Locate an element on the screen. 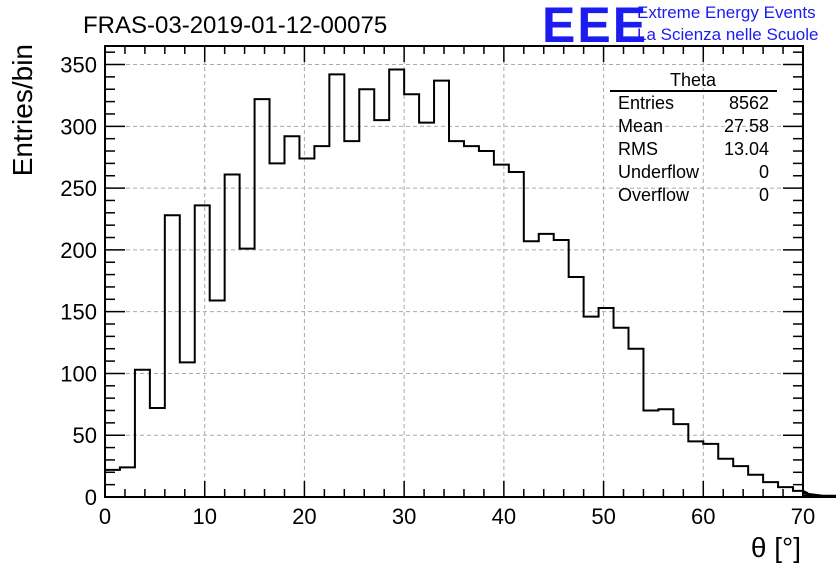 This screenshot has height=572, width=836. x-tick-label: 10 is located at coordinates (204, 516).